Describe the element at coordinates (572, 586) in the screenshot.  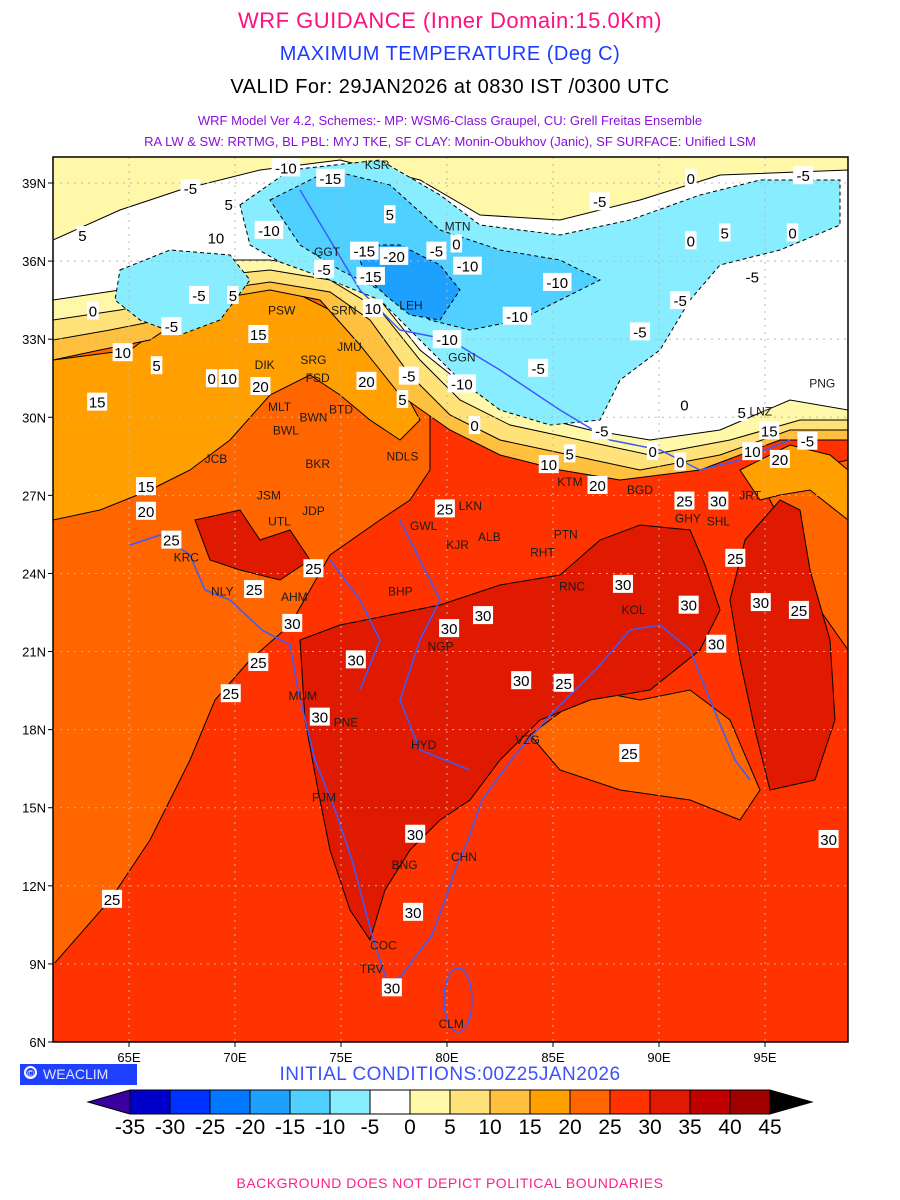
I see `city-label: RNC` at that location.